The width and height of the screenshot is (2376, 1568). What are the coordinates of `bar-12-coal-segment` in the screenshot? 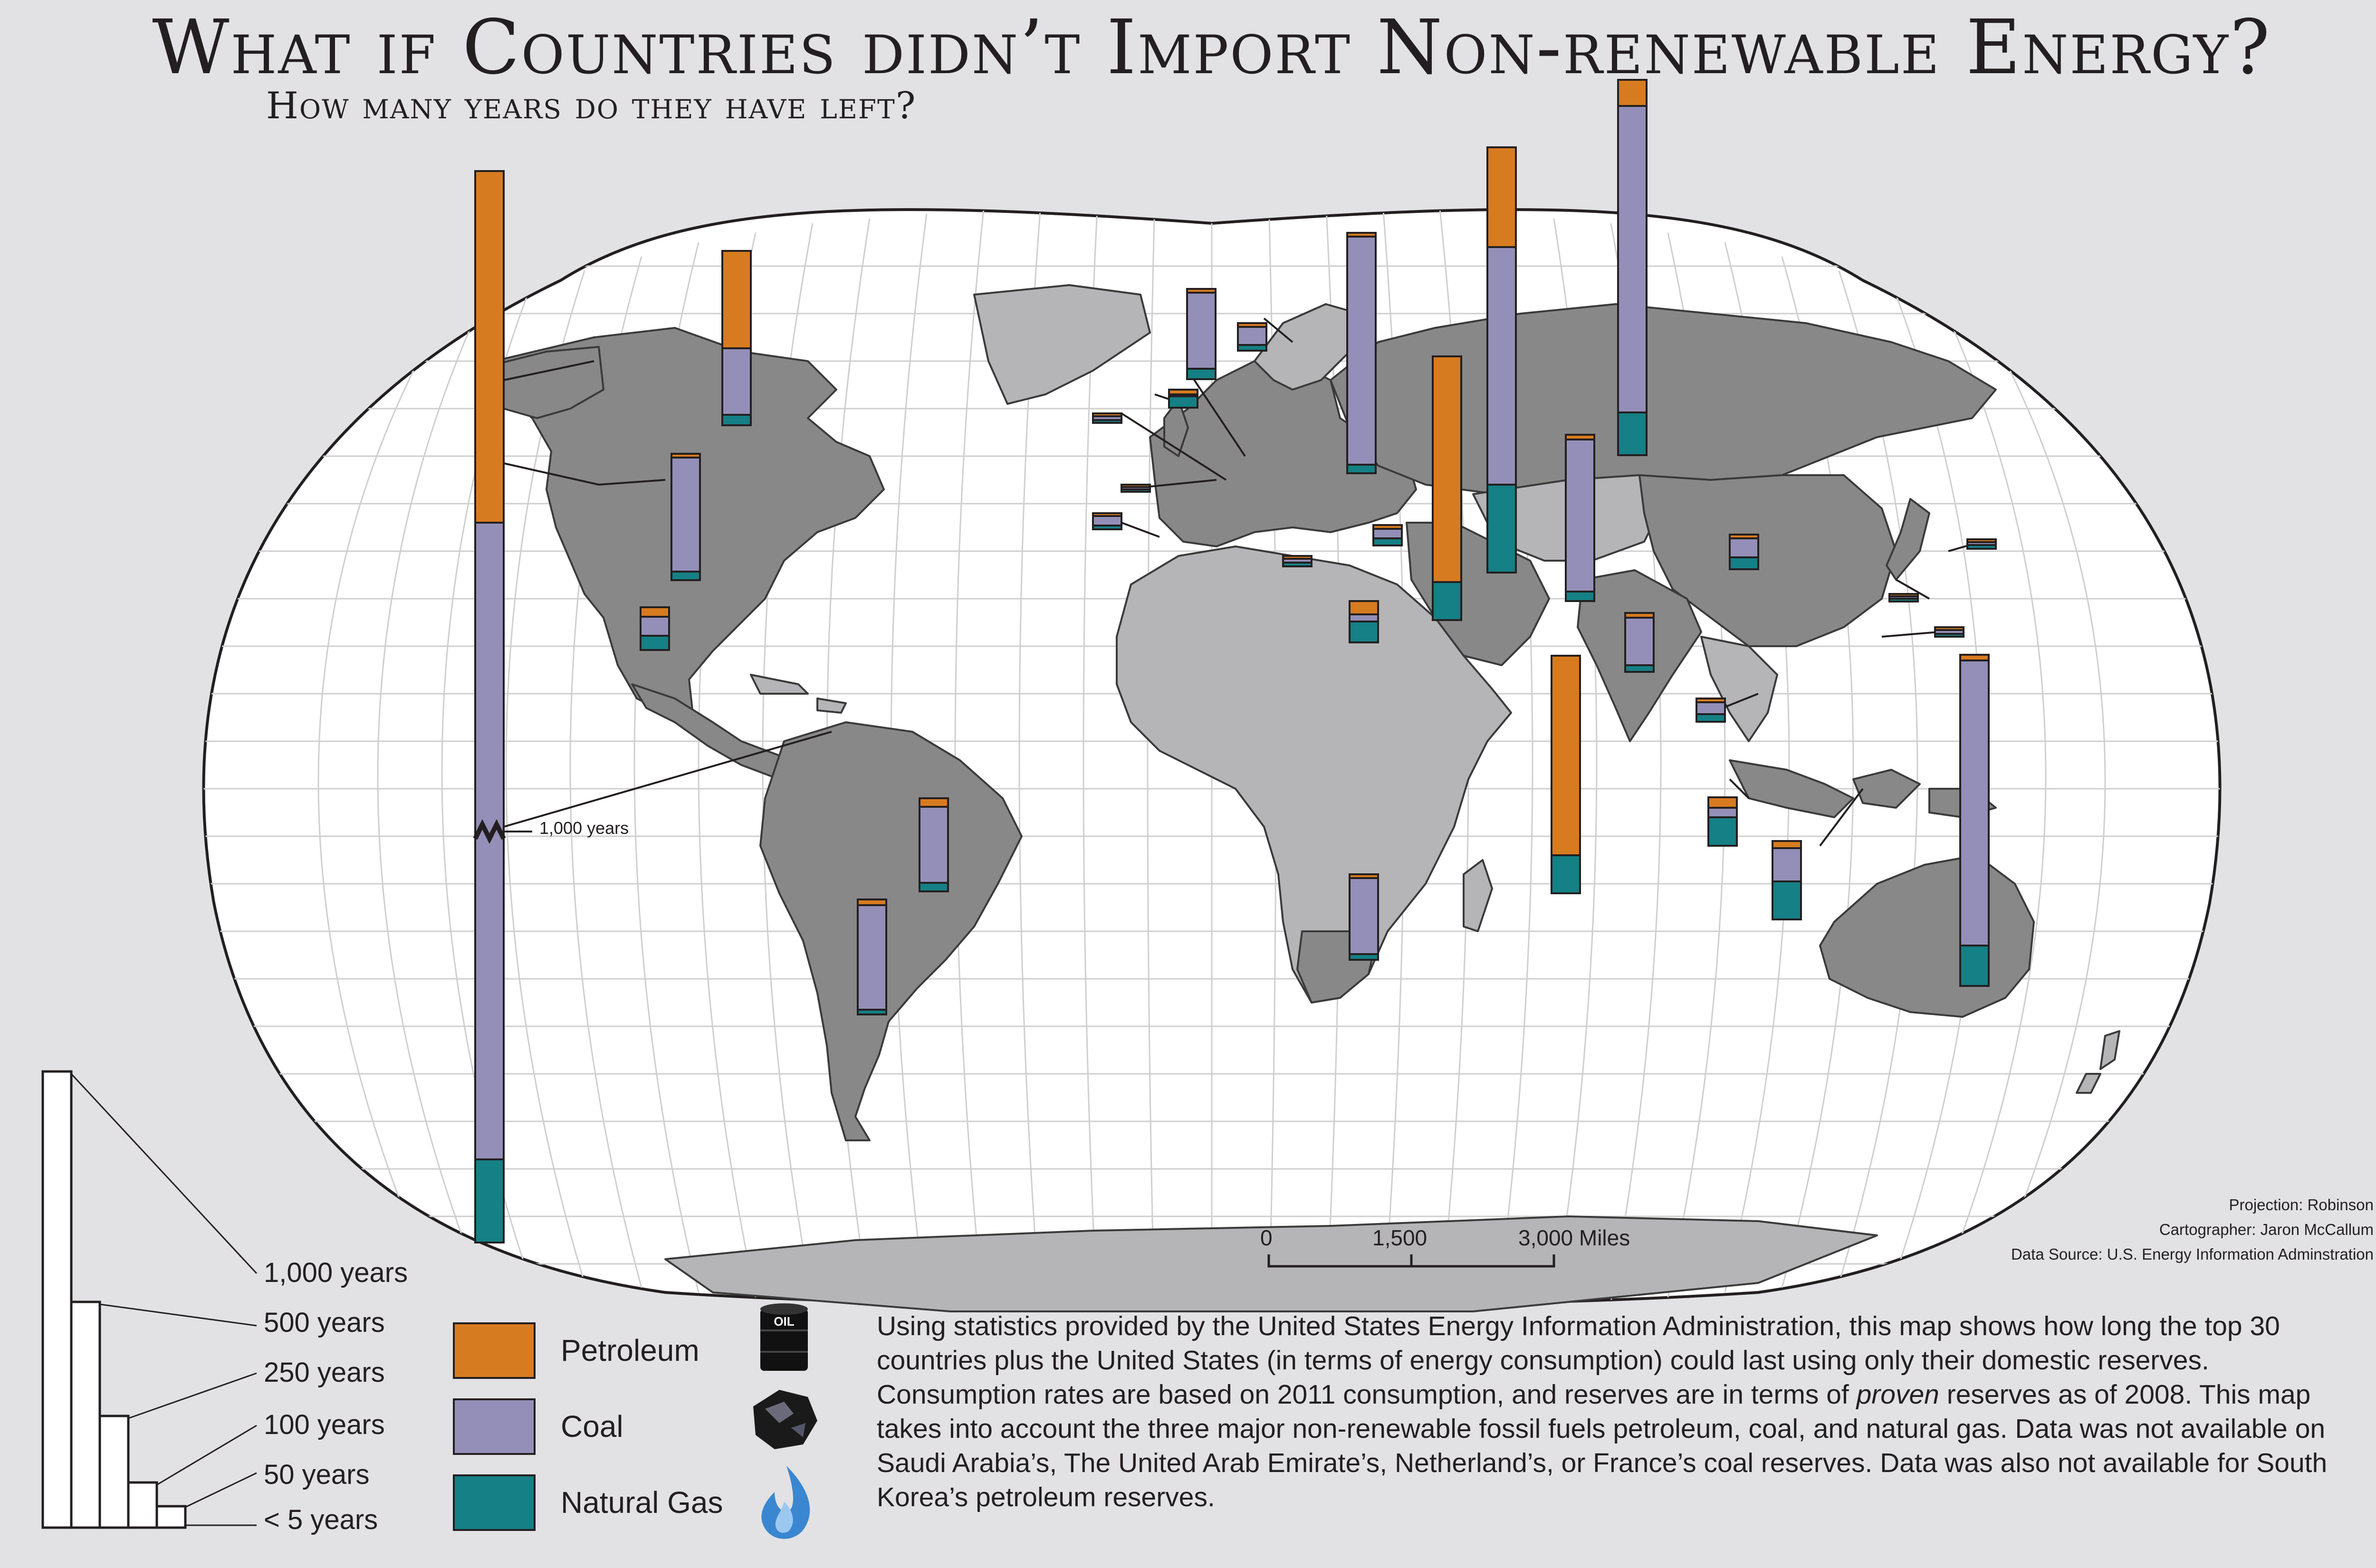 It's located at (1252, 336).